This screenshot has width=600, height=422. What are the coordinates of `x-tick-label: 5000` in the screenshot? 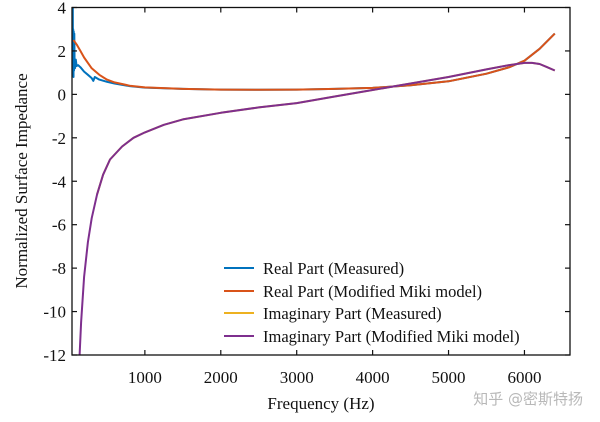 It's located at (449, 377).